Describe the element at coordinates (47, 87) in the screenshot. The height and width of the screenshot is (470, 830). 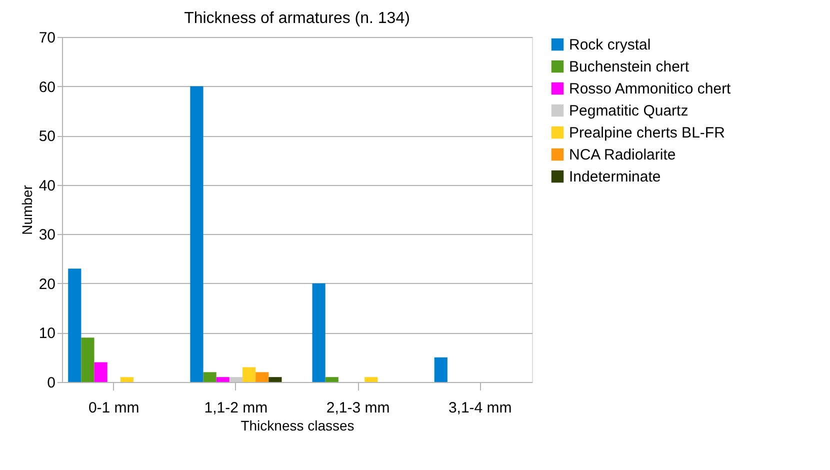
I see `y-tick-label: 60` at that location.